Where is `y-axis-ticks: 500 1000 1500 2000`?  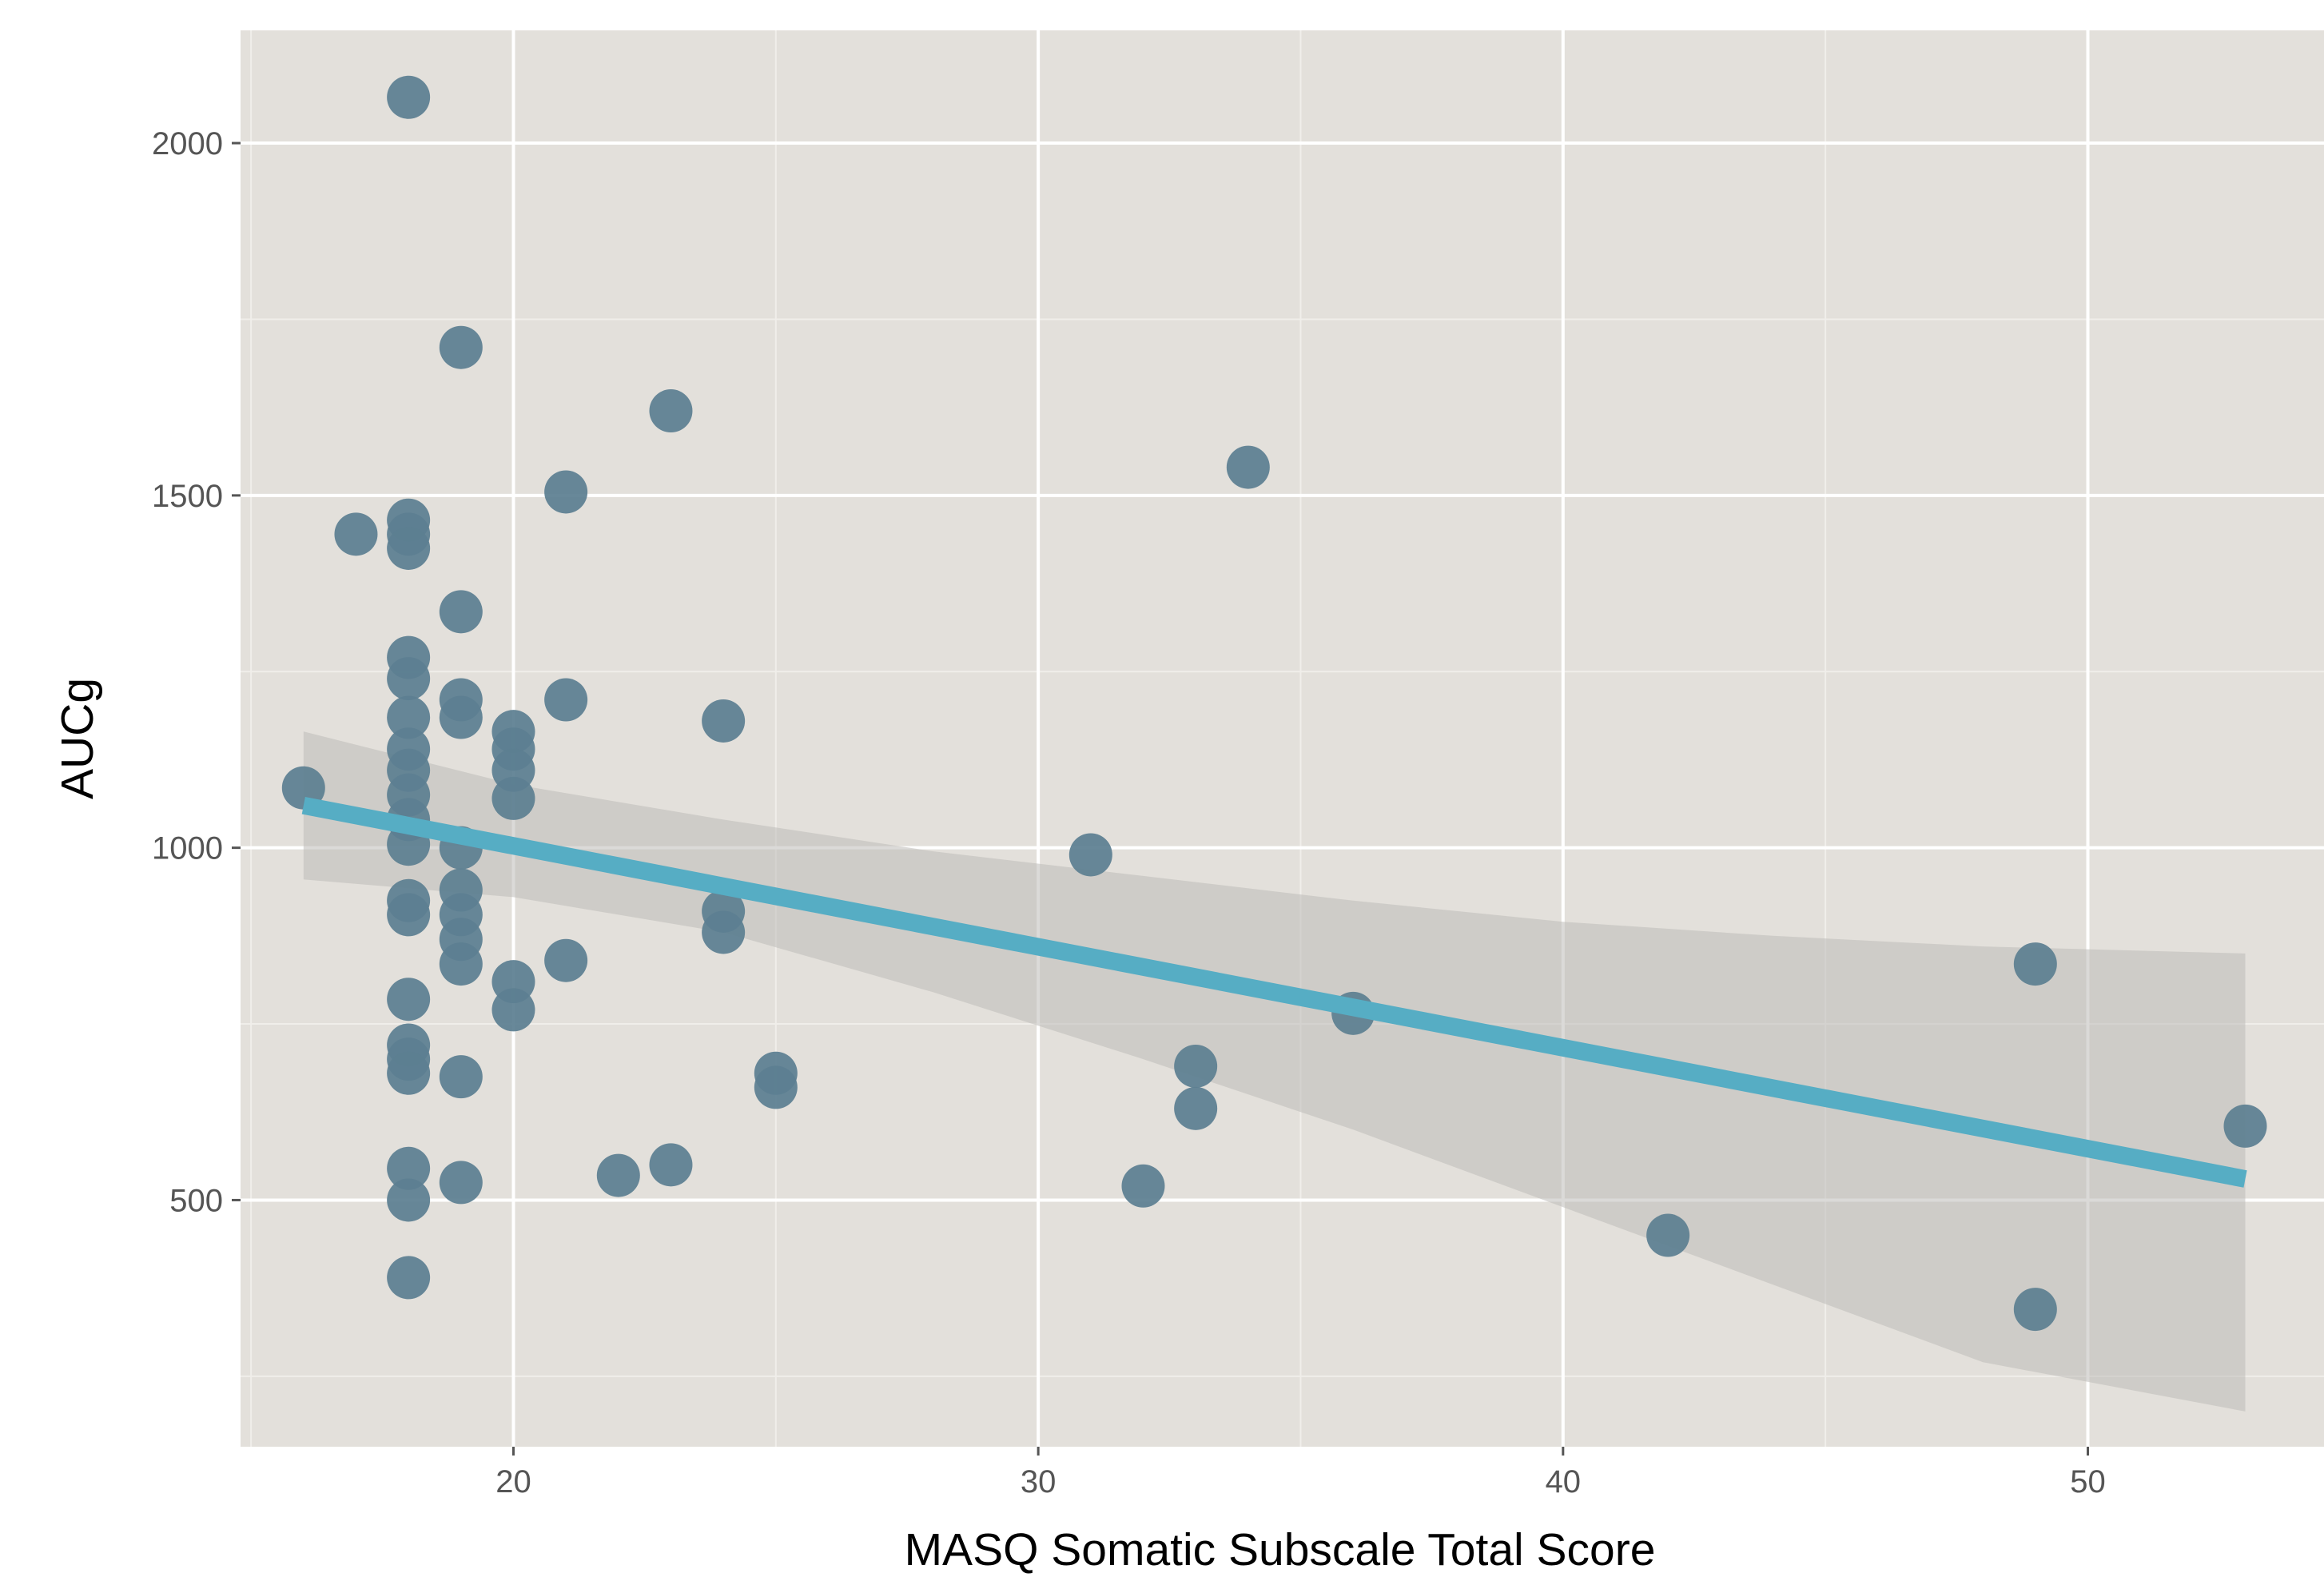 y-axis-ticks: 500 1000 1500 2000 is located at coordinates (196, 672).